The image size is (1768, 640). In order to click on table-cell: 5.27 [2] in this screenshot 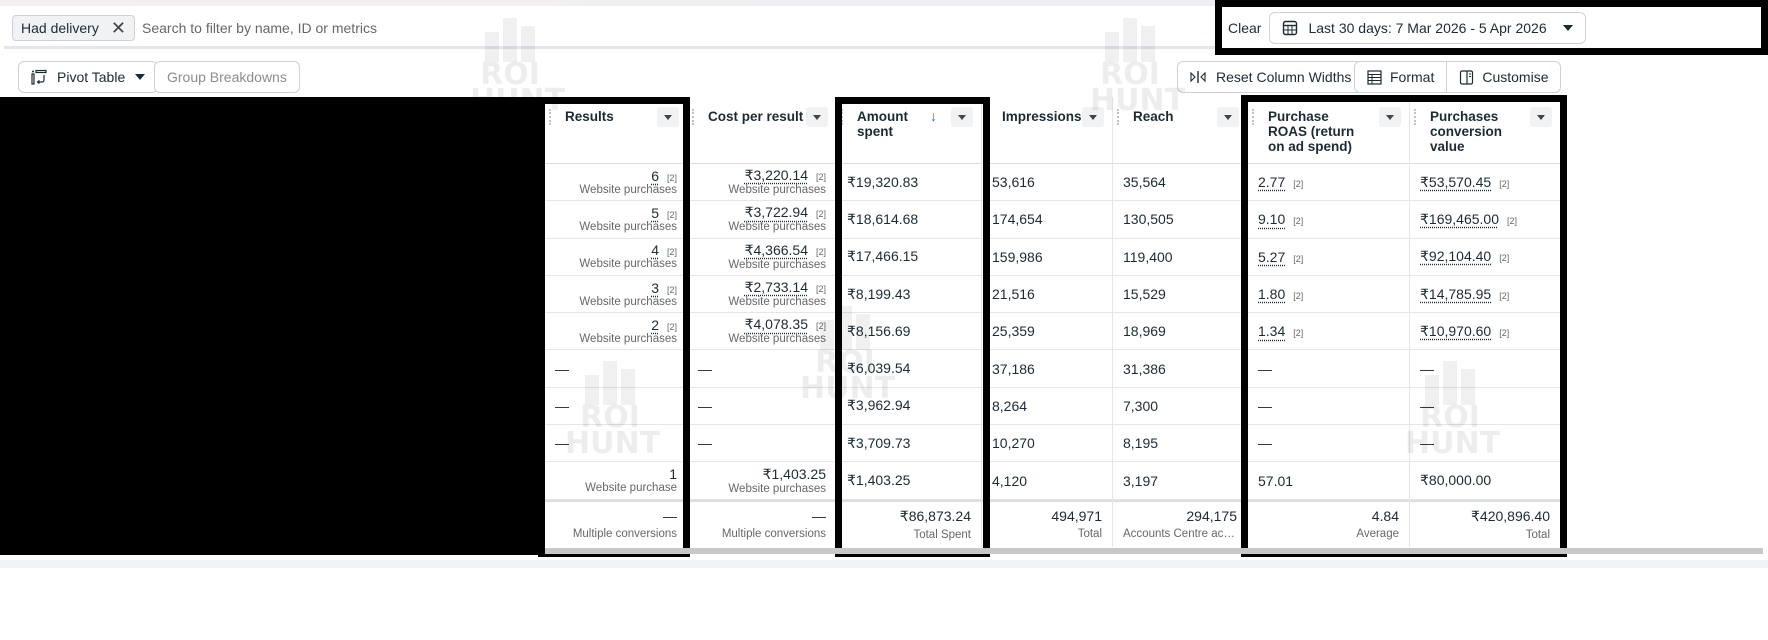, I will do `click(1328, 257)`.